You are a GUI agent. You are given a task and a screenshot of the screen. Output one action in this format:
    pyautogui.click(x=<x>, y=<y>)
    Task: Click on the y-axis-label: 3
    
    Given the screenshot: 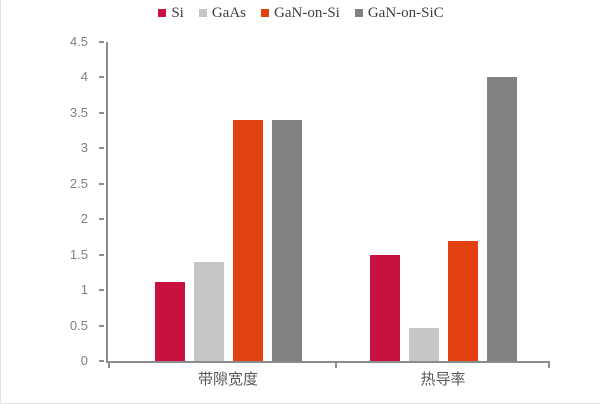 What is the action you would take?
    pyautogui.click(x=84, y=148)
    